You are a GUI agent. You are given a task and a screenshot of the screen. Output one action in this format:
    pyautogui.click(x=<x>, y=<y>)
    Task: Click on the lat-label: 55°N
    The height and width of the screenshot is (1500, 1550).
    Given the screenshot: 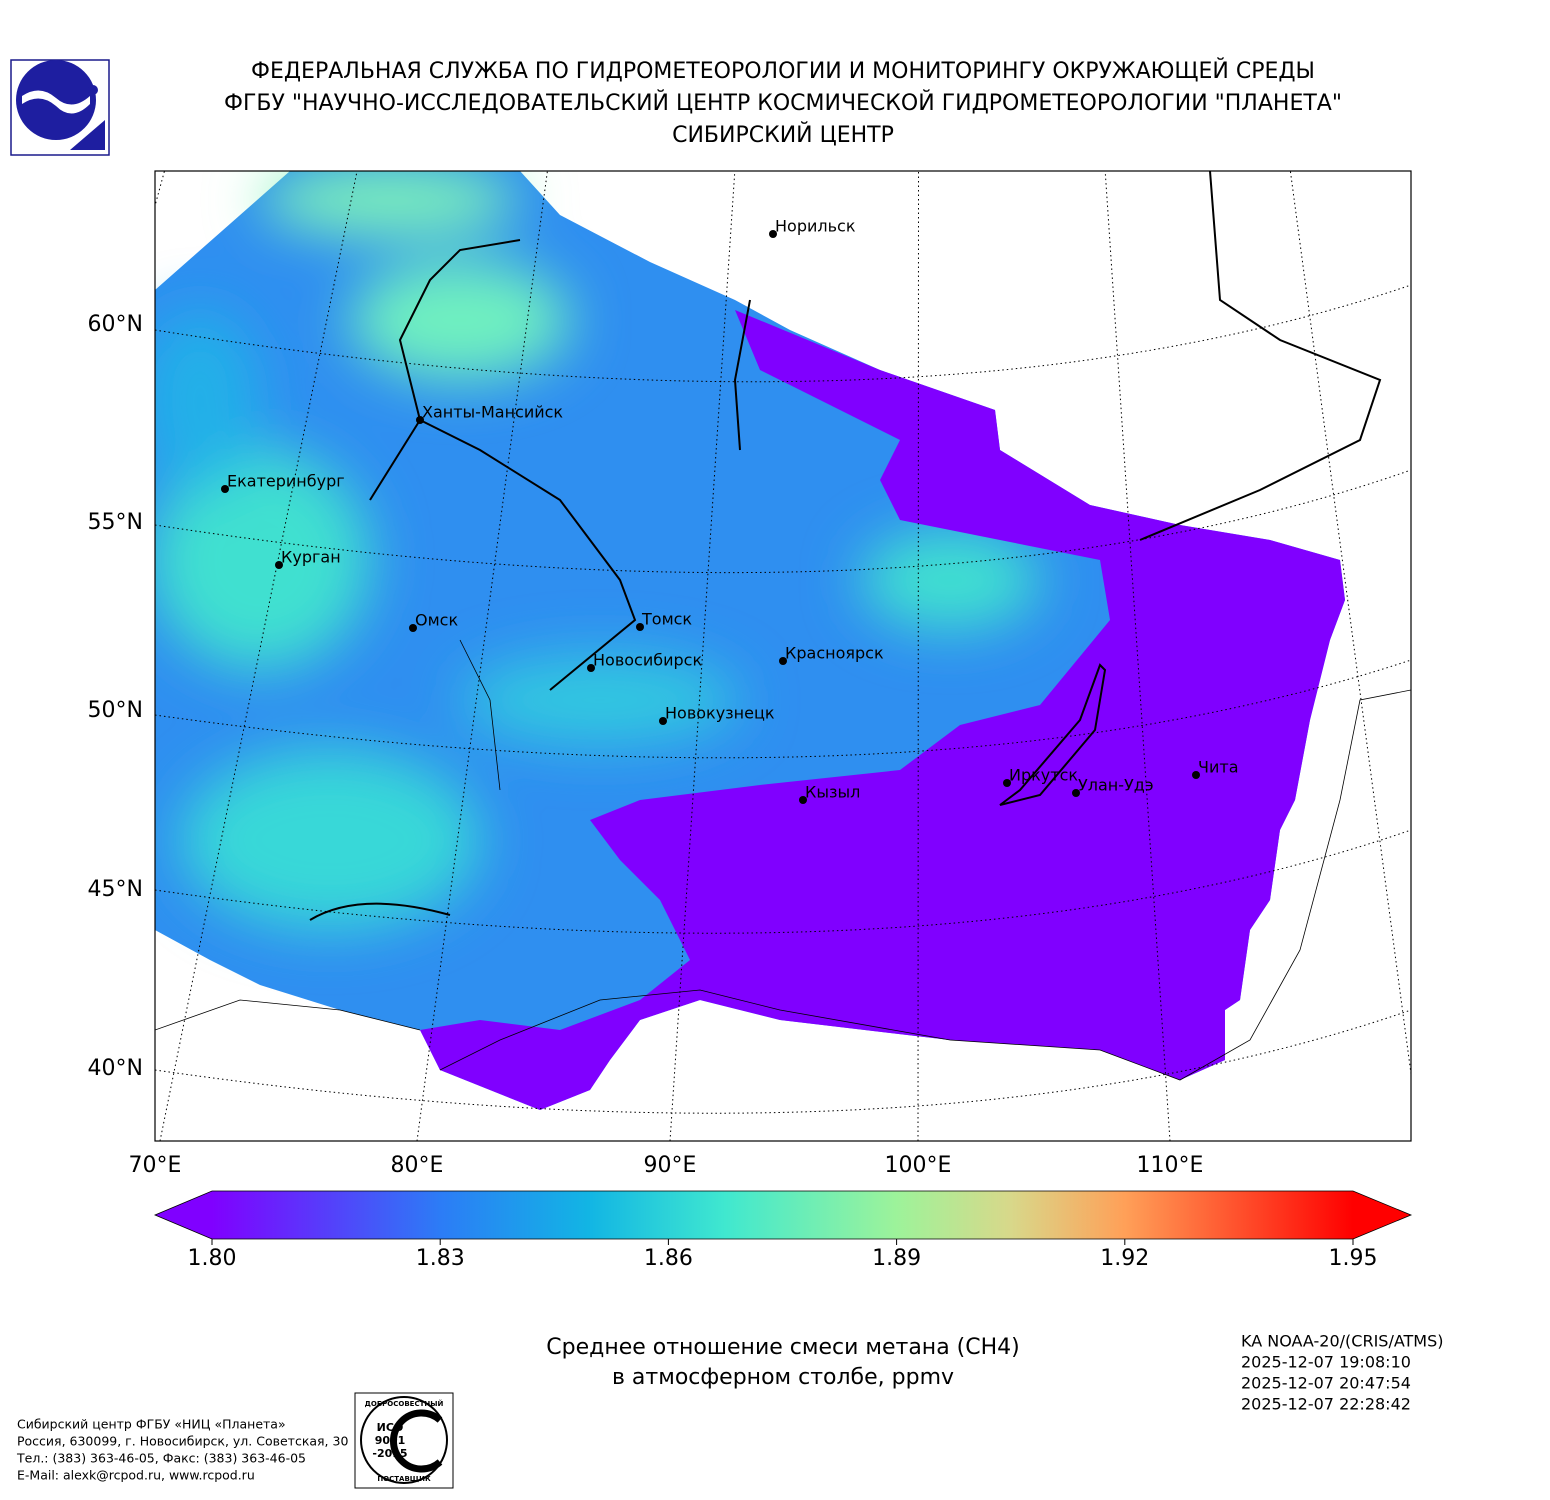 What is the action you would take?
    pyautogui.click(x=115, y=522)
    